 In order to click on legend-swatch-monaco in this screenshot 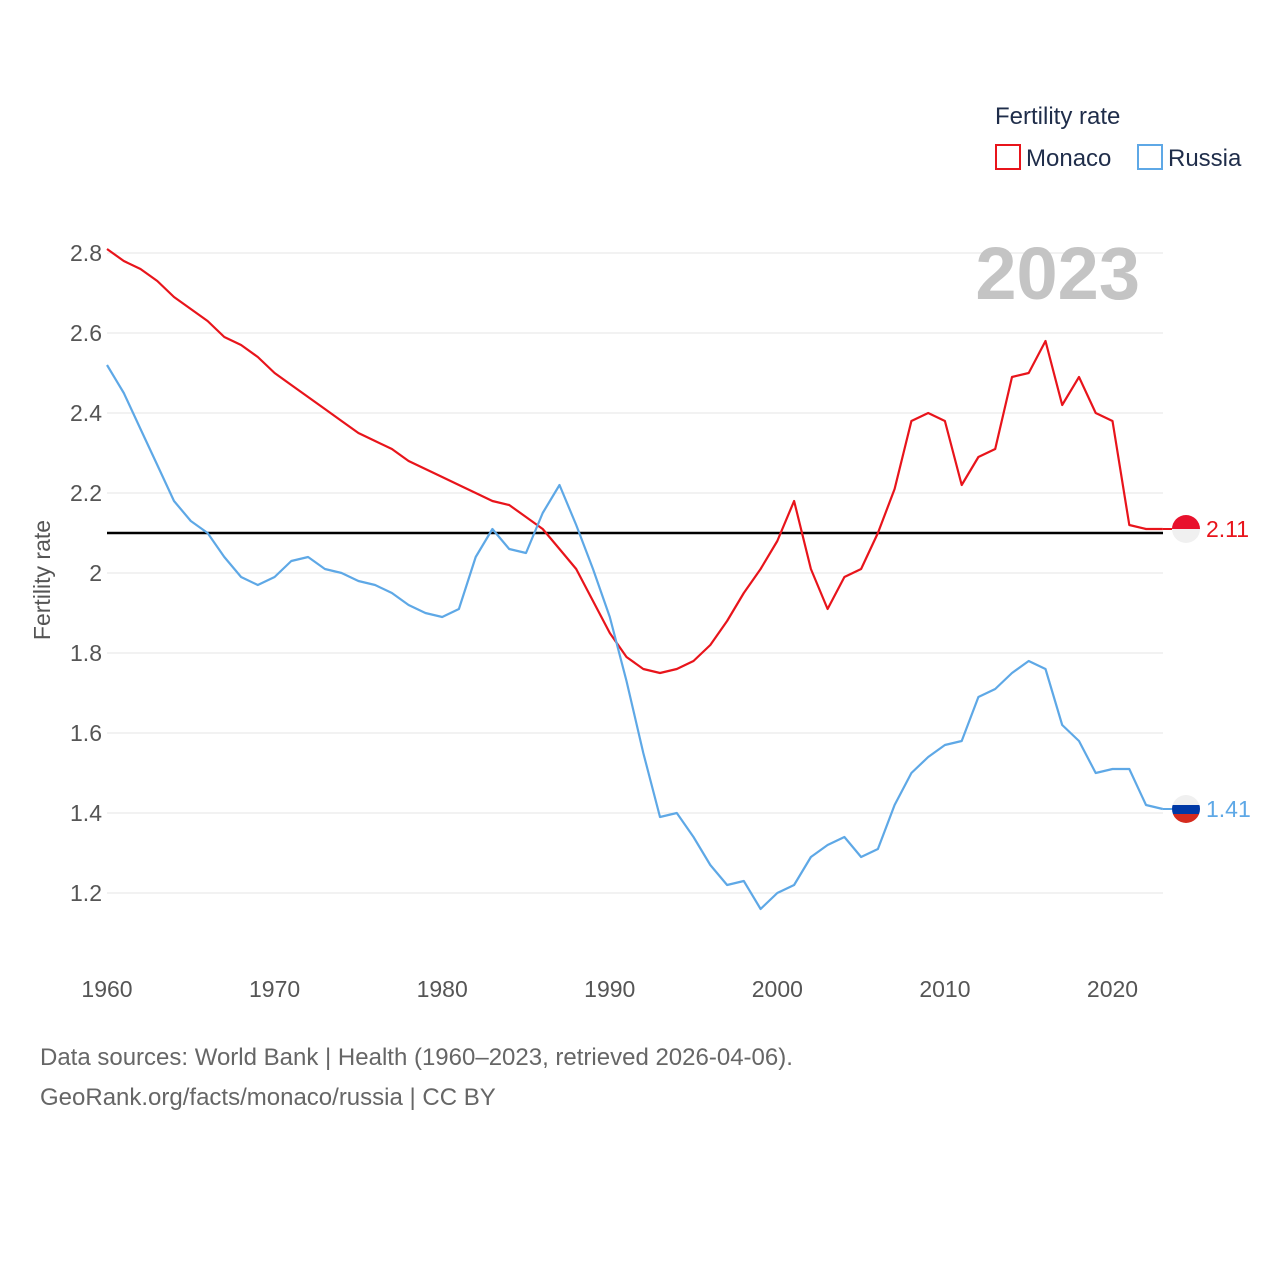, I will do `click(1008, 157)`.